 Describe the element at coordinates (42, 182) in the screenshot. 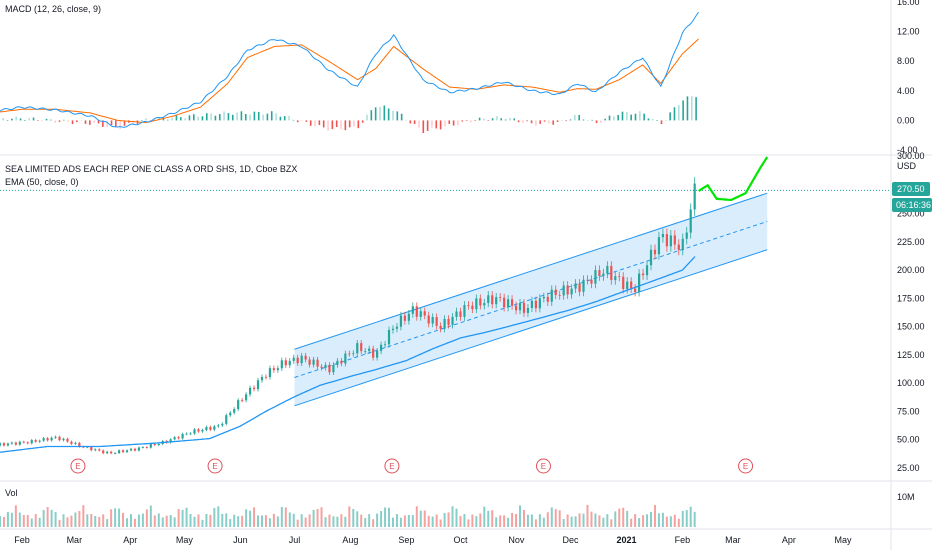

I see `ema-legend: EMA (50, close, 0)` at that location.